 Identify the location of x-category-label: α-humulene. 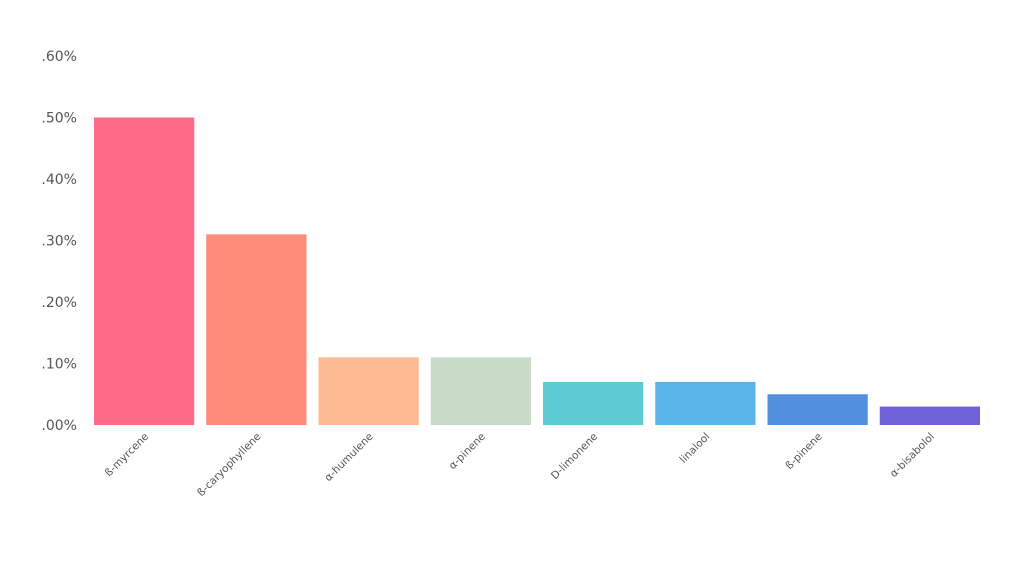
(348, 457).